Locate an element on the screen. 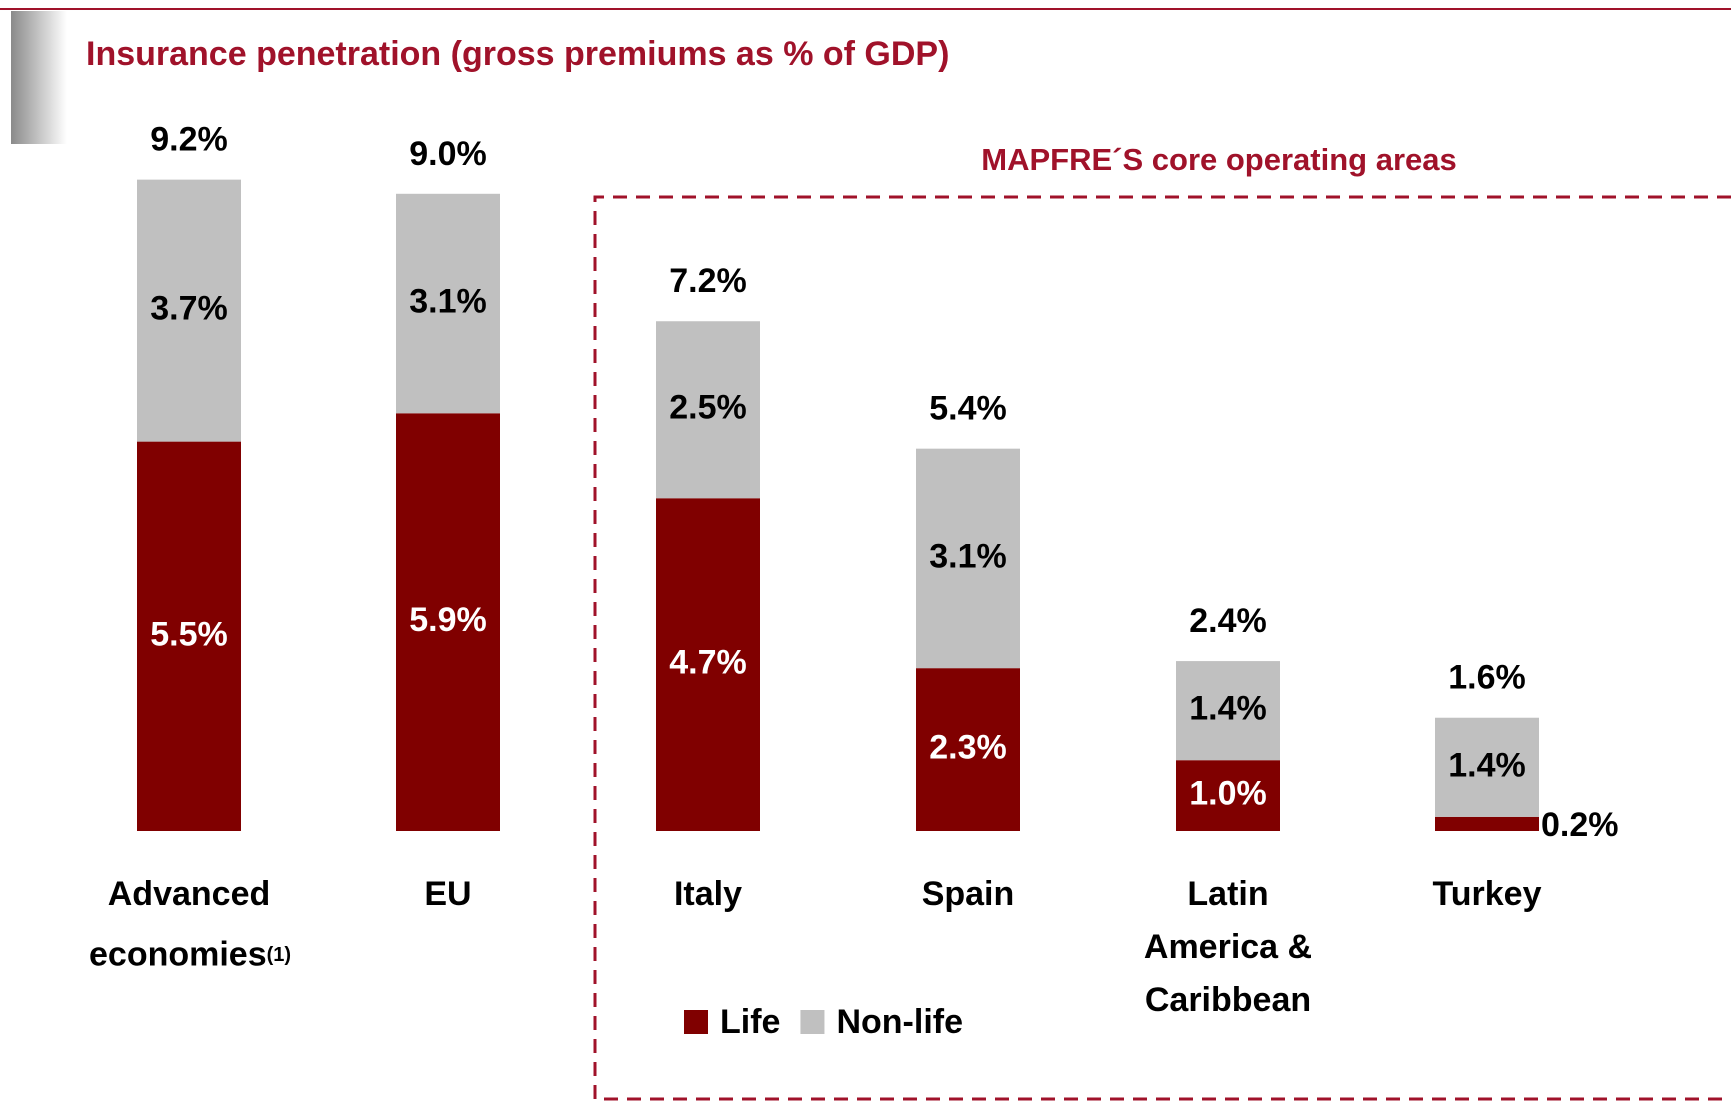  total-label: 5.4% is located at coordinates (968, 409).